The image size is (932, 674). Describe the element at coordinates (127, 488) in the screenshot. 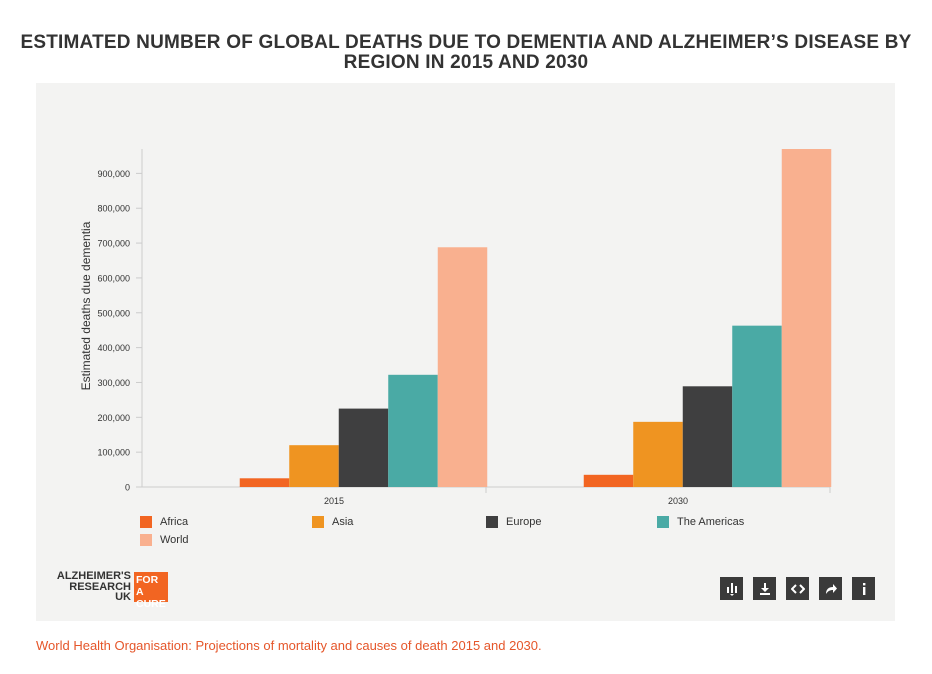

I see `y-tick-label: 0` at that location.